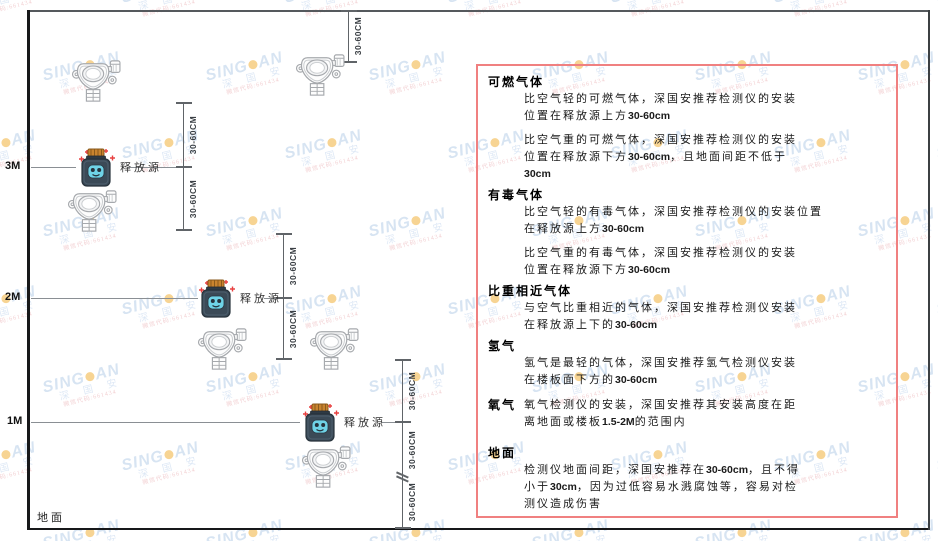 This screenshot has height=541, width=938. Describe the element at coordinates (502, 405) in the screenshot. I see `section-heading: 氧气` at that location.